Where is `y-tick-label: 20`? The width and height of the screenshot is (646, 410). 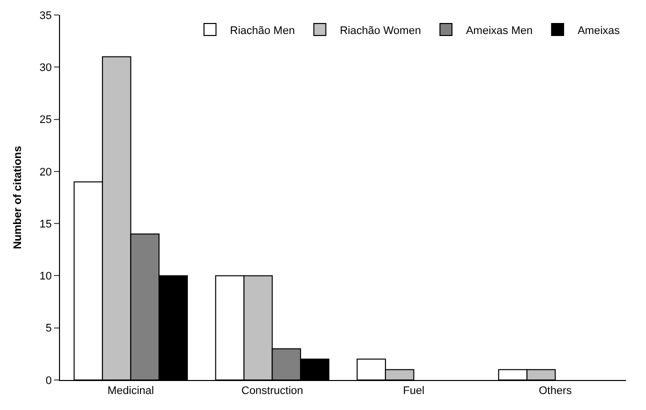
y-tick-label: 20 is located at coordinates (46, 172).